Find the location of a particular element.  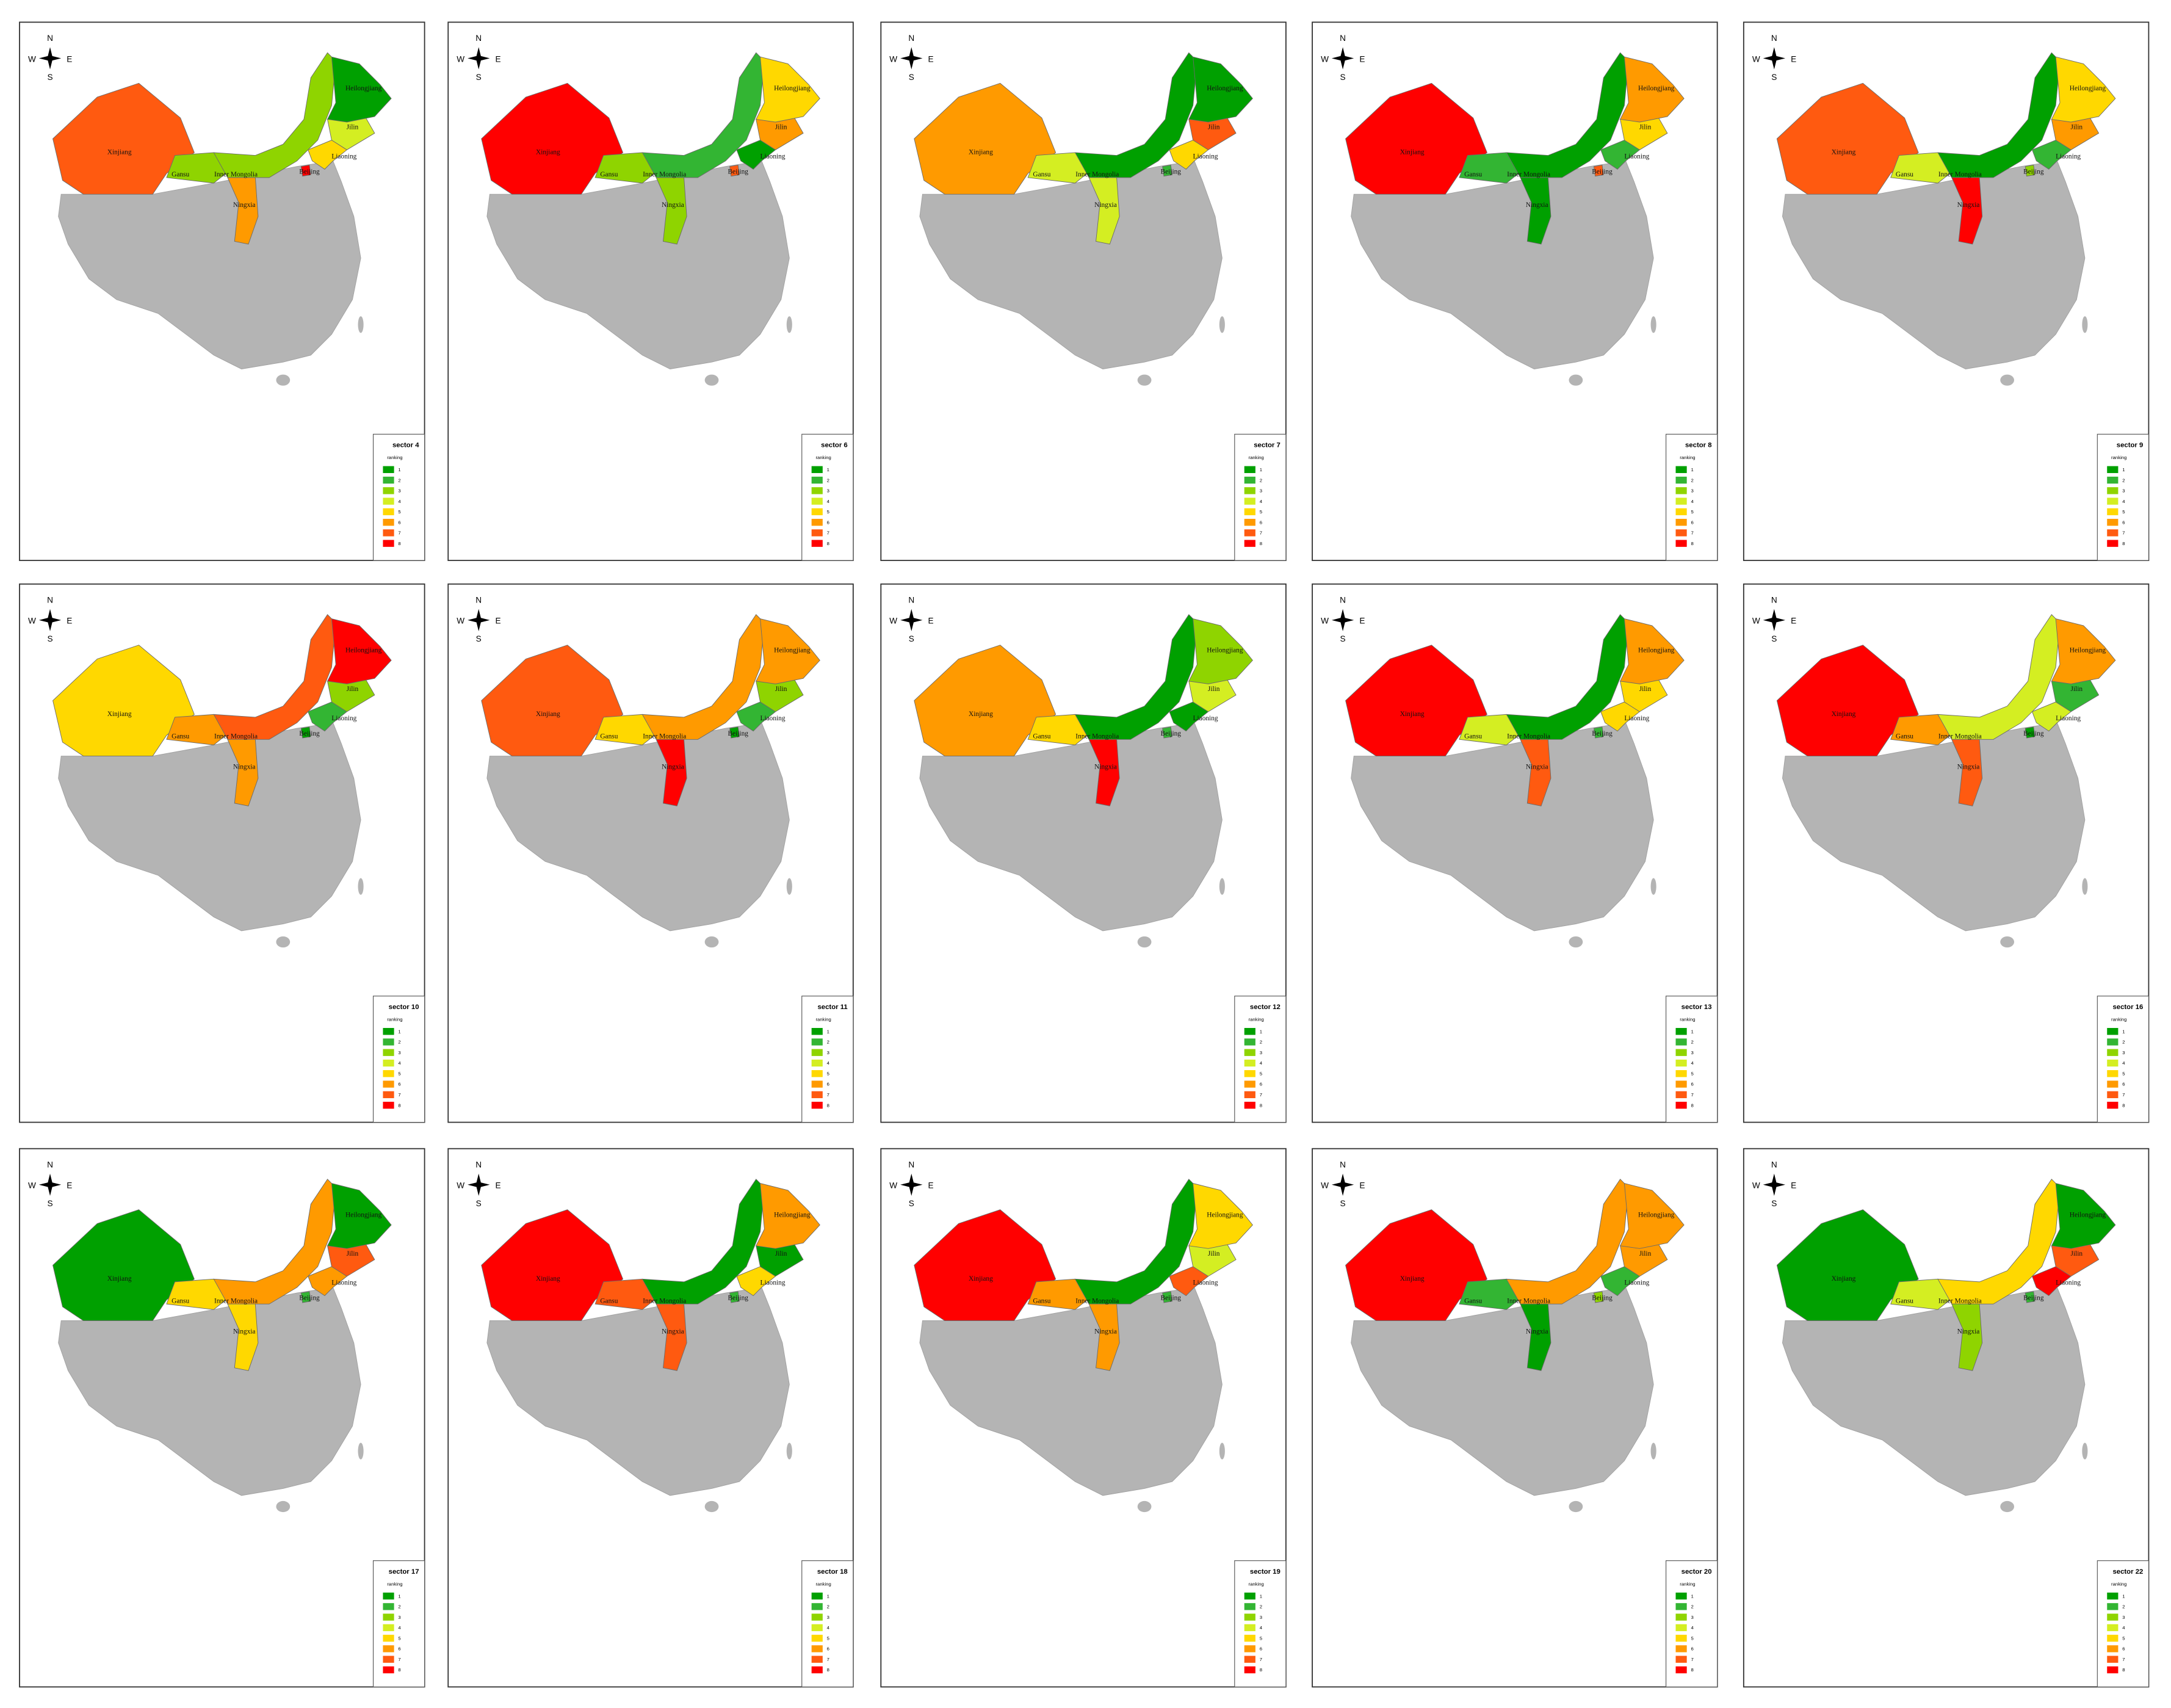

legend-title: sector 7 is located at coordinates (1267, 445).